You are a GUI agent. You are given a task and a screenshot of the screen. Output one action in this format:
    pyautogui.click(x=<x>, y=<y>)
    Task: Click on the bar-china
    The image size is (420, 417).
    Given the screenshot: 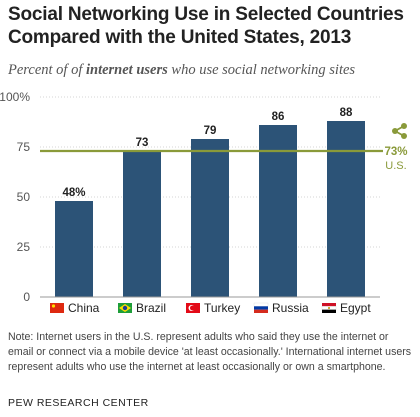 What is the action you would take?
    pyautogui.click(x=74, y=249)
    